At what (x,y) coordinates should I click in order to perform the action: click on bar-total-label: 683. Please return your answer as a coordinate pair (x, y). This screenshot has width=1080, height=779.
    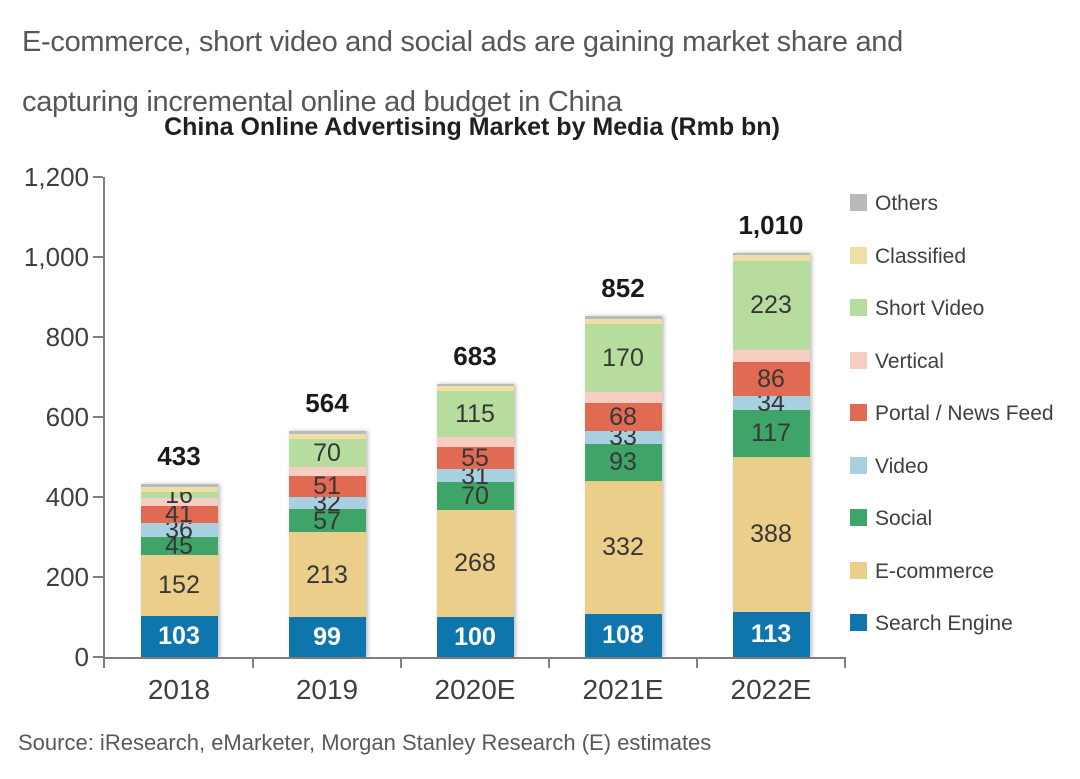
    Looking at the image, I should click on (475, 355).